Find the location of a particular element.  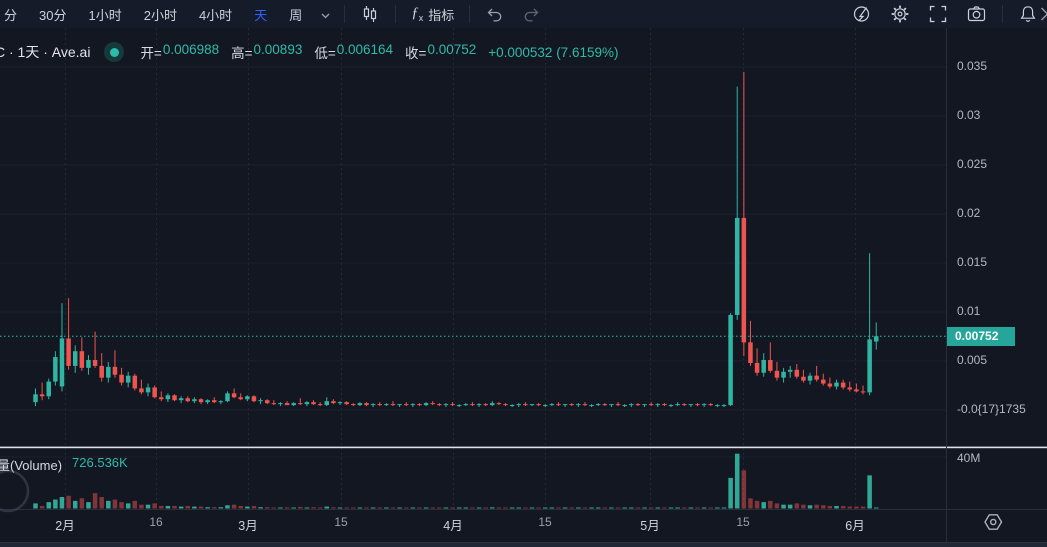

change-value: +0.000532 (7.6159%) is located at coordinates (553, 52).